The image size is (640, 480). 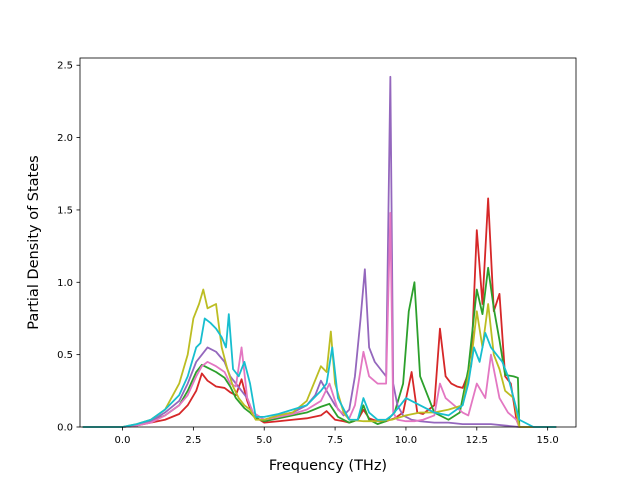 What do you see at coordinates (65, 66) in the screenshot?
I see `y-tick-label: 2.5` at bounding box center [65, 66].